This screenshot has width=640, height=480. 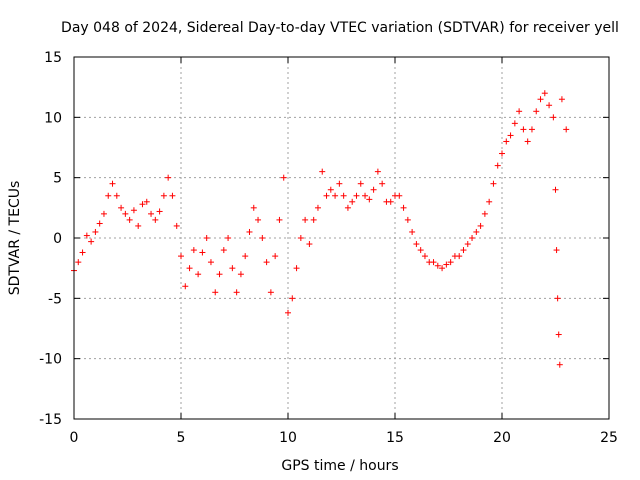 What do you see at coordinates (55, 299) in the screenshot?
I see `y-tick-label: -5` at bounding box center [55, 299].